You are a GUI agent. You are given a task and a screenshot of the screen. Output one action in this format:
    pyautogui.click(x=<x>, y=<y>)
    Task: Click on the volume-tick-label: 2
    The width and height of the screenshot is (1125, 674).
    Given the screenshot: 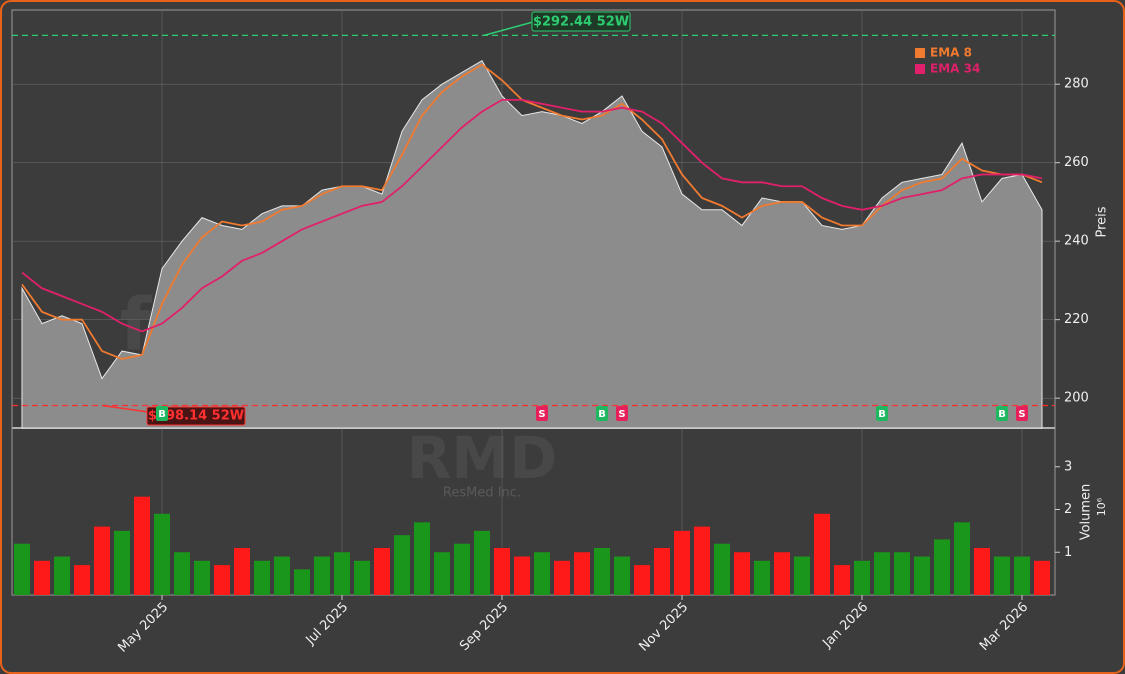 What is the action you would take?
    pyautogui.click(x=1068, y=509)
    